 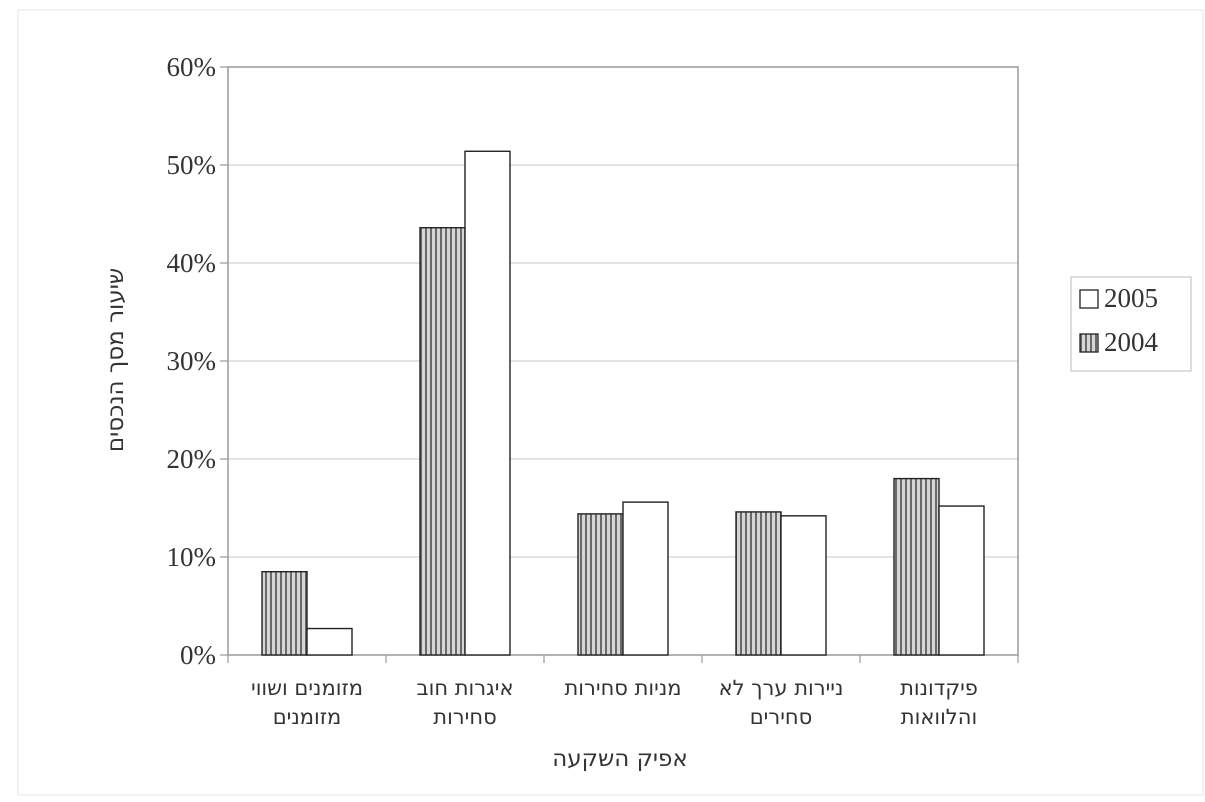 I want to click on legend-label-2004: 2004, so click(x=1131, y=342).